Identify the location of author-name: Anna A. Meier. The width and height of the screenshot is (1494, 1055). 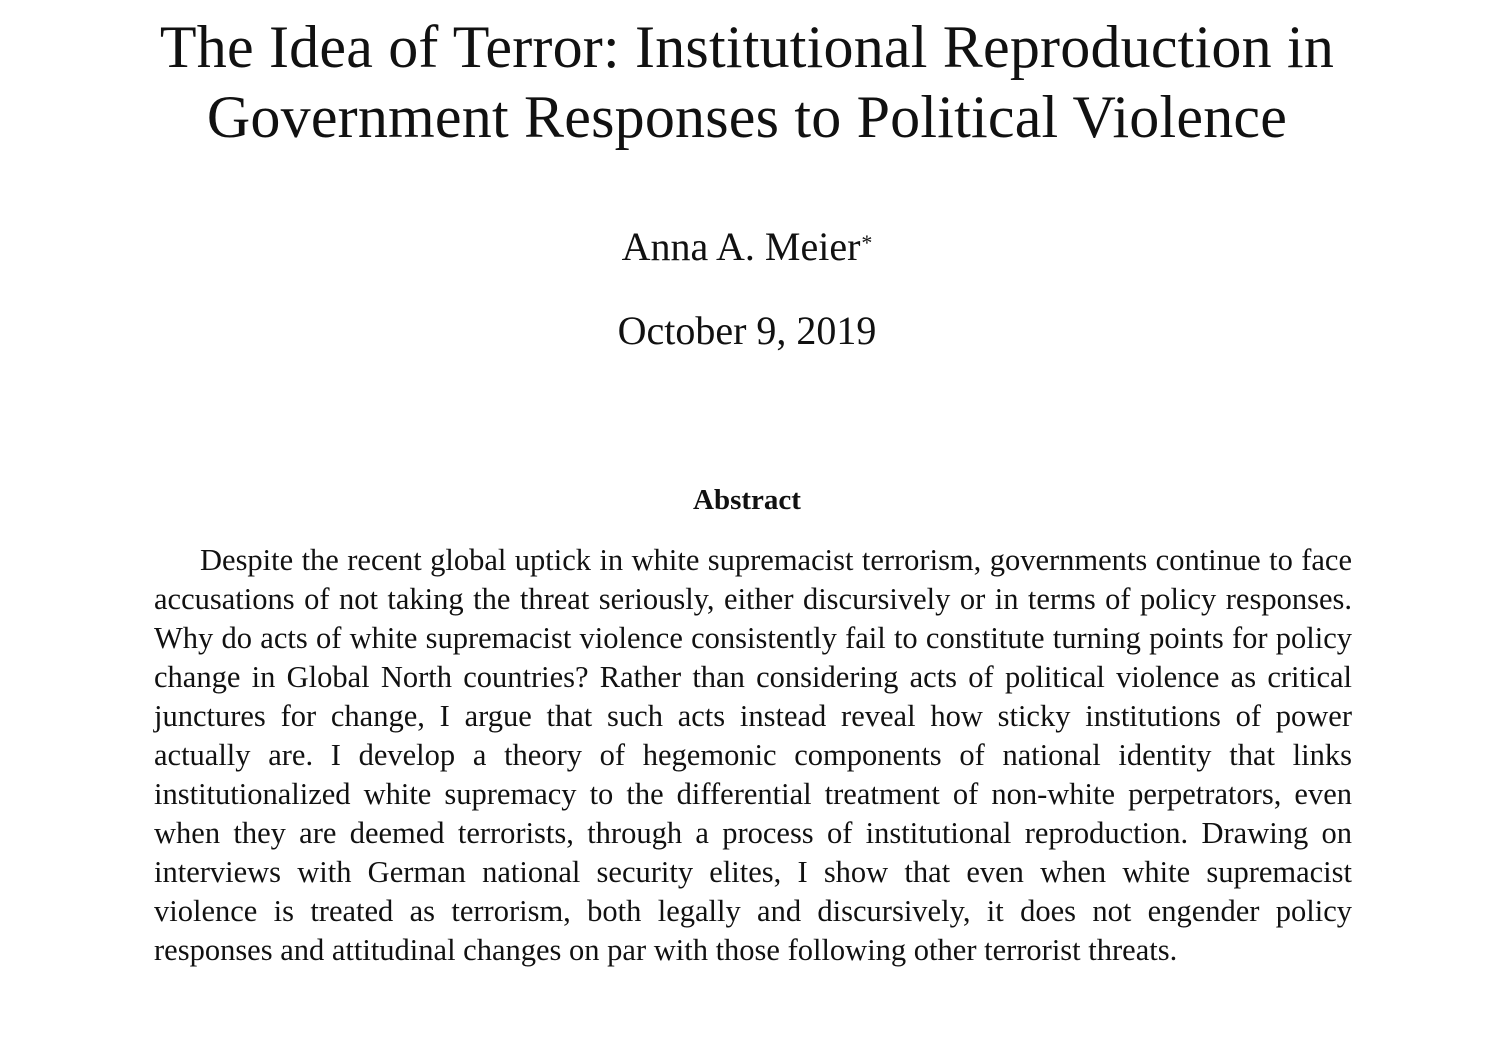
(741, 246).